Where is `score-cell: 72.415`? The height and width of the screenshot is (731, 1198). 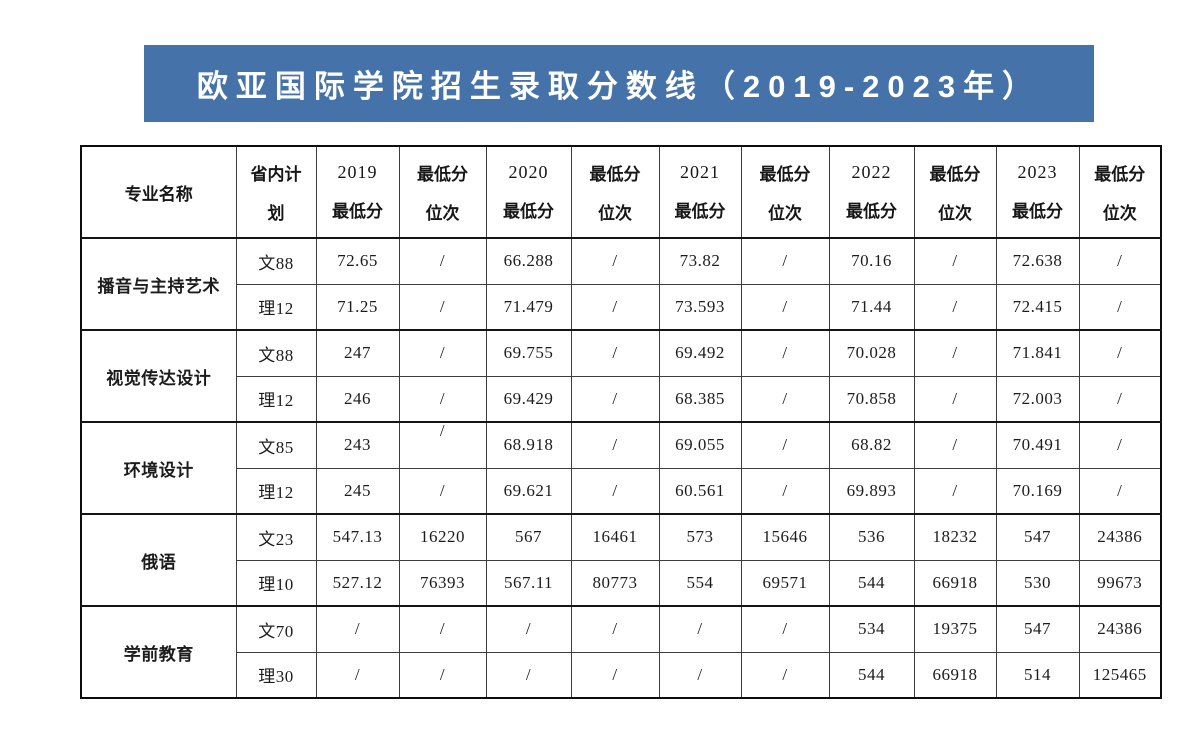
score-cell: 72.415 is located at coordinates (1037, 307).